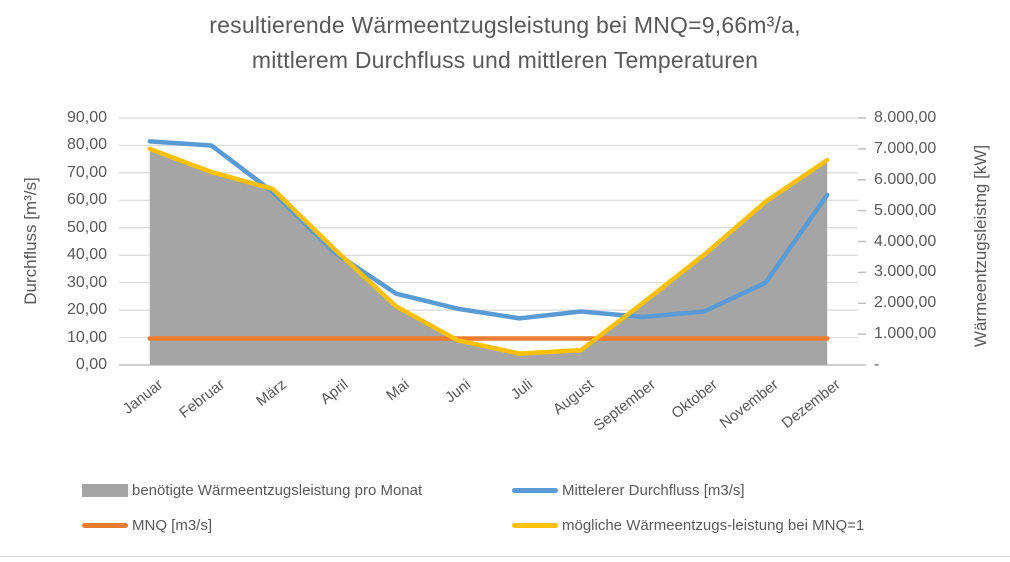 This screenshot has width=1010, height=562. What do you see at coordinates (905, 303) in the screenshot?
I see `right-axis-tick-label: 2.000,00` at bounding box center [905, 303].